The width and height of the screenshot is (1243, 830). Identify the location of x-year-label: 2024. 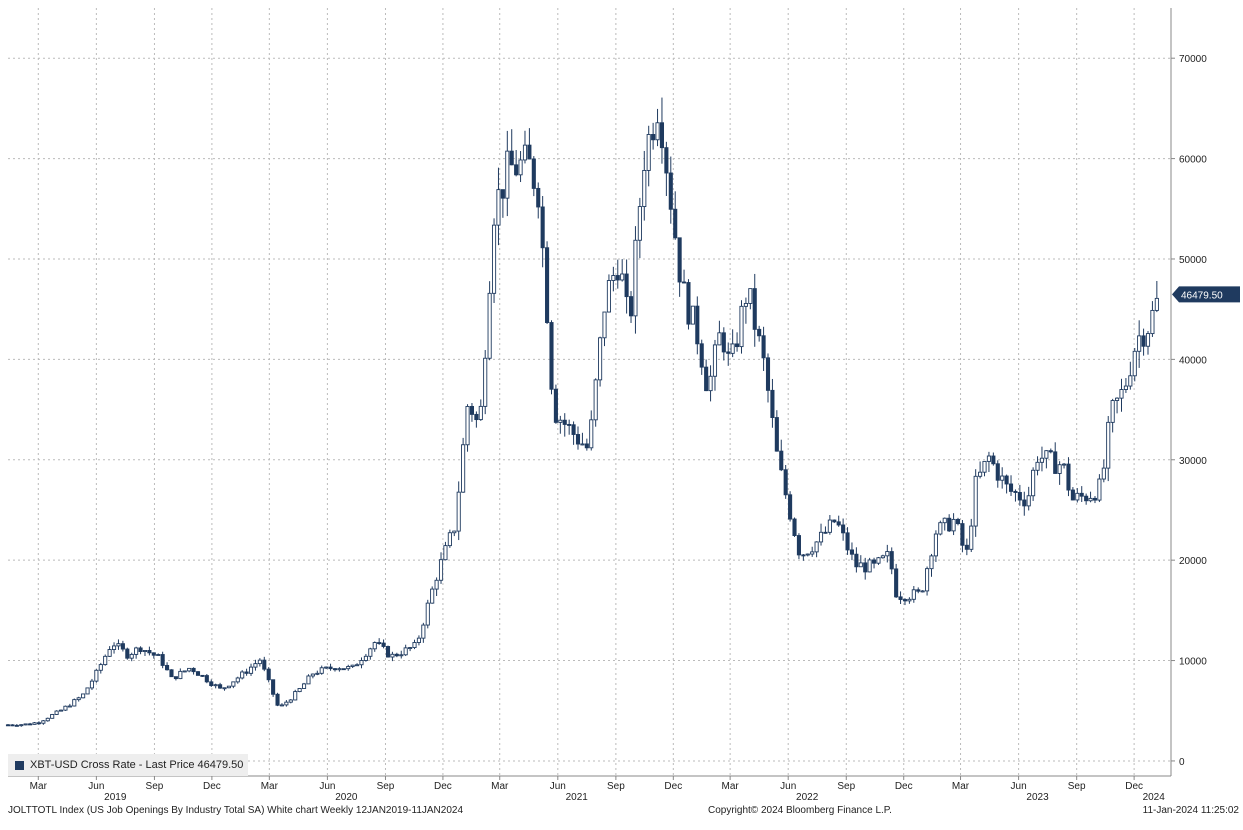
(1154, 797).